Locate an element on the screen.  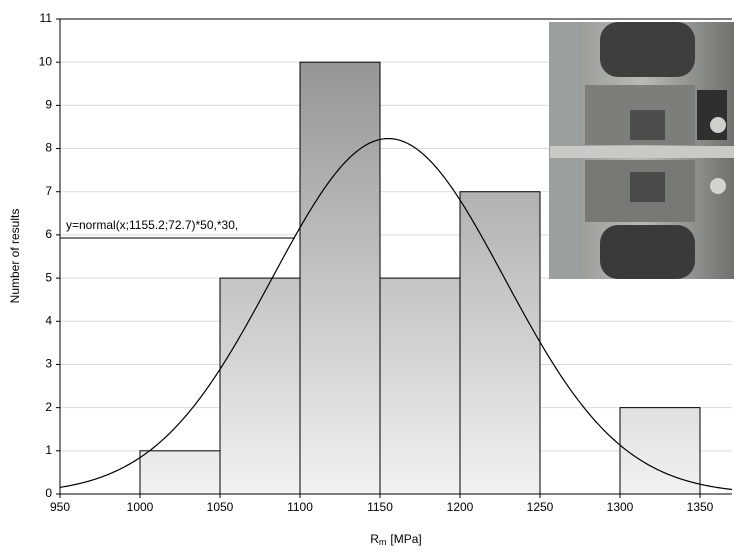
y-tick-label: 3 is located at coordinates (48, 364).